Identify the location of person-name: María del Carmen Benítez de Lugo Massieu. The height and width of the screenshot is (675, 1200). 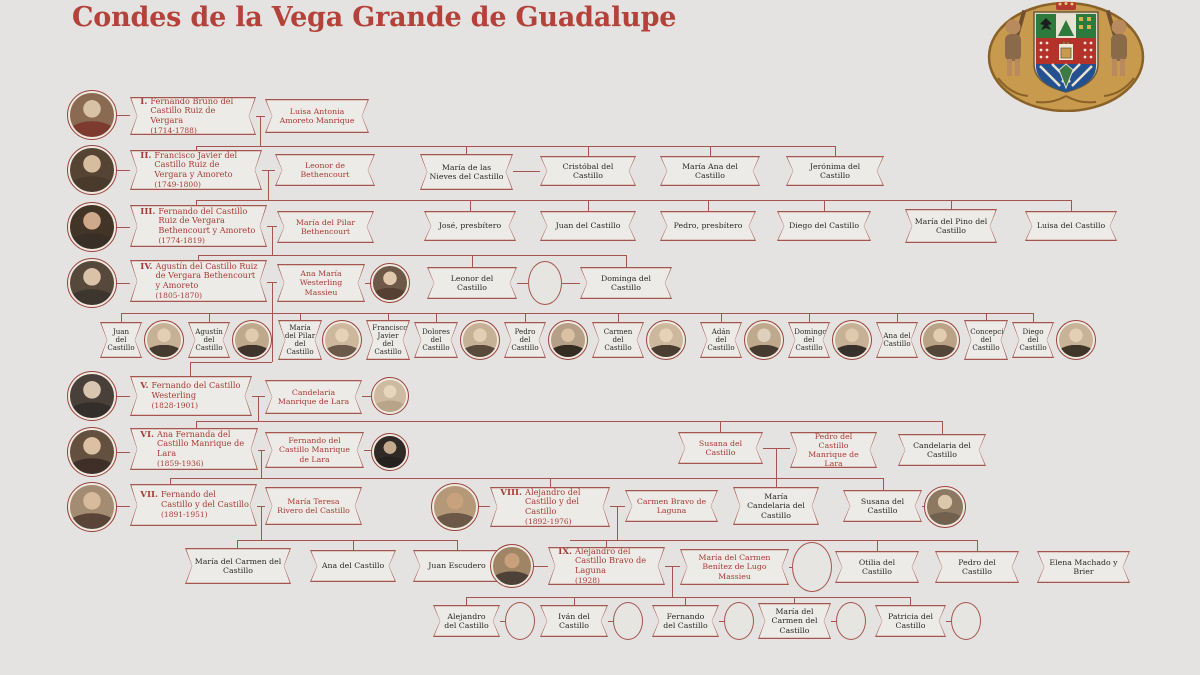
(734, 567).